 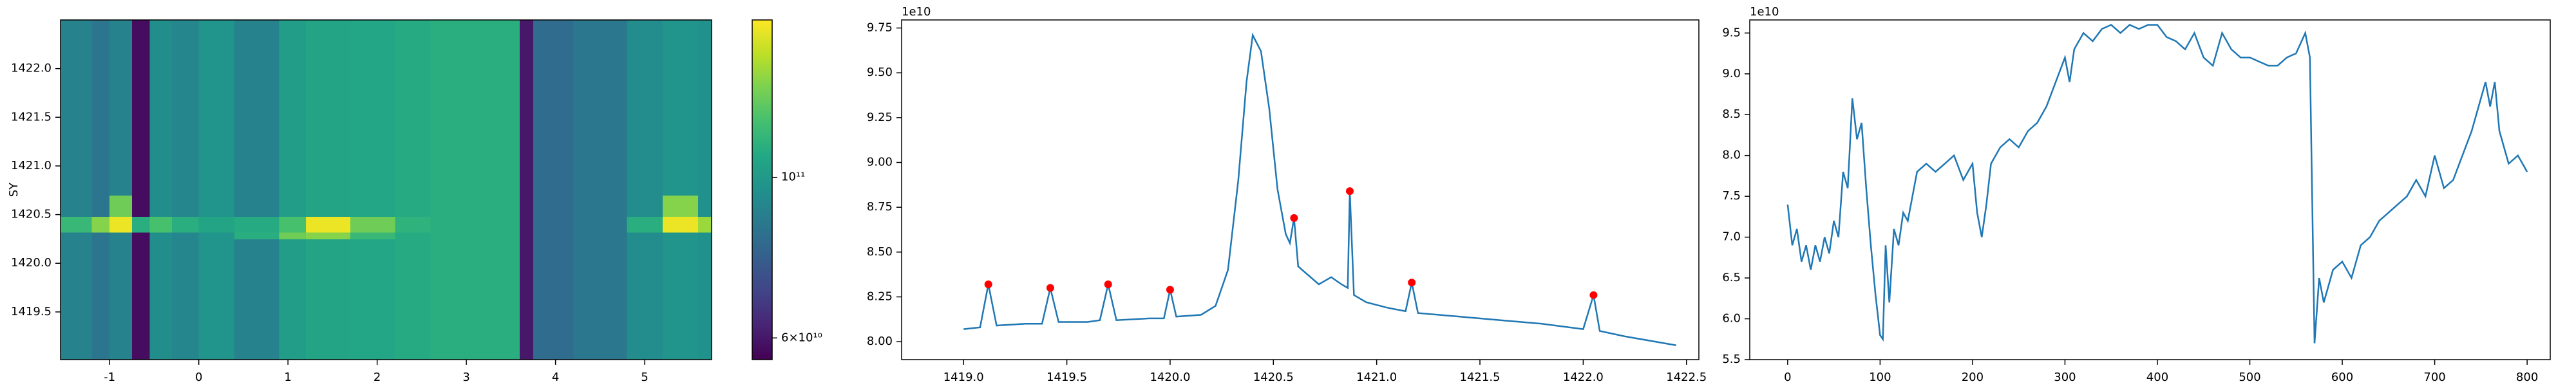 What do you see at coordinates (1731, 114) in the screenshot?
I see `y-tick-label: 8.5` at bounding box center [1731, 114].